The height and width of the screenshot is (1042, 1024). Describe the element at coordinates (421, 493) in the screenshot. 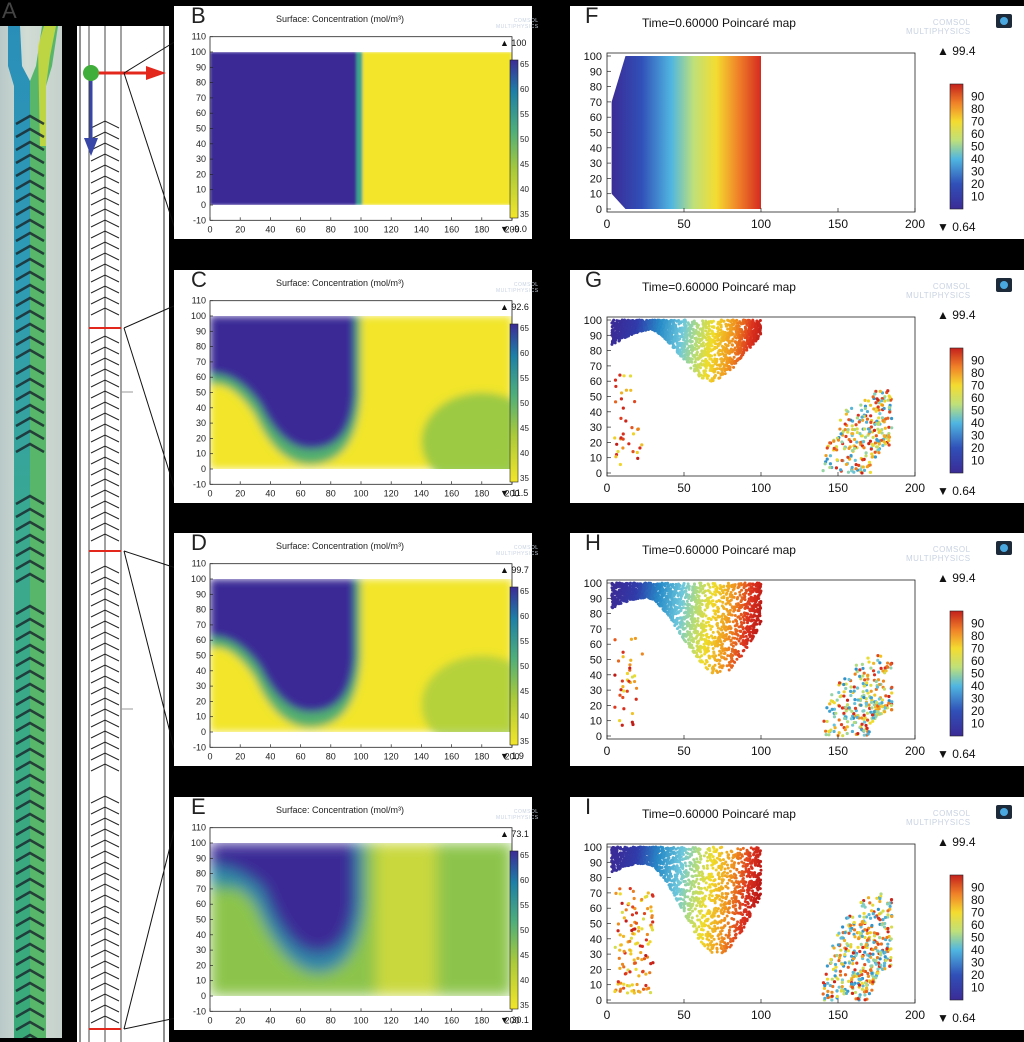

I see `x-tick-label: 140` at that location.